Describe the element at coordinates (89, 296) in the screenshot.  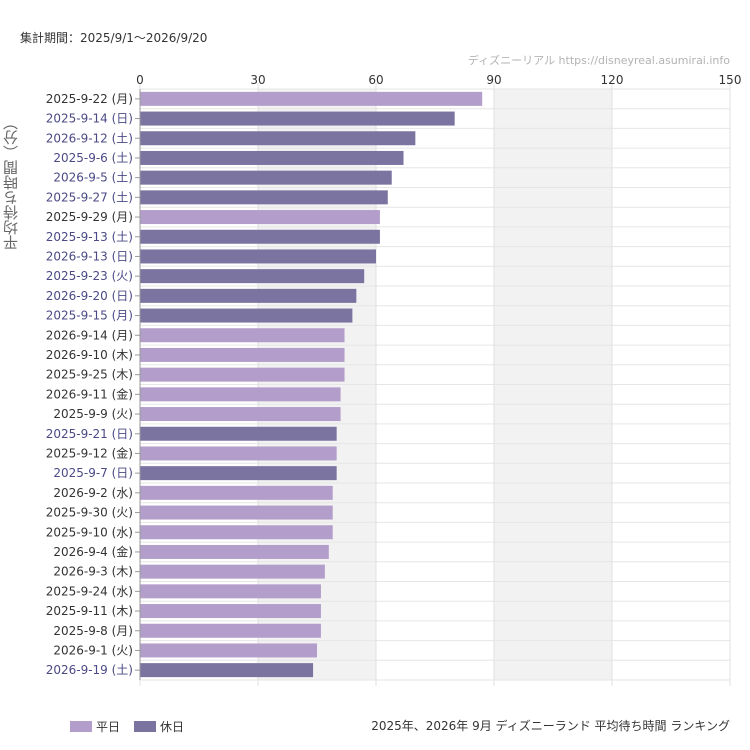
I see `category-label: 2026-9-20 (日)` at that location.